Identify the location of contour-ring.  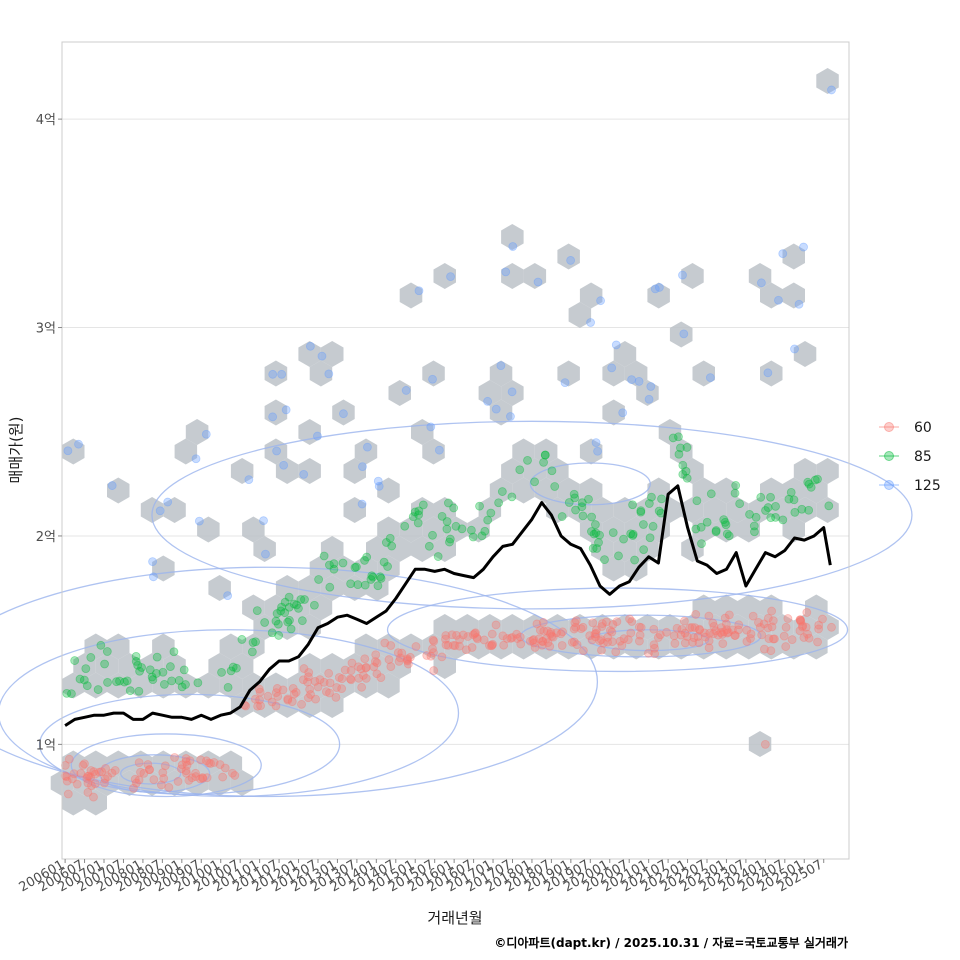
(230, 713).